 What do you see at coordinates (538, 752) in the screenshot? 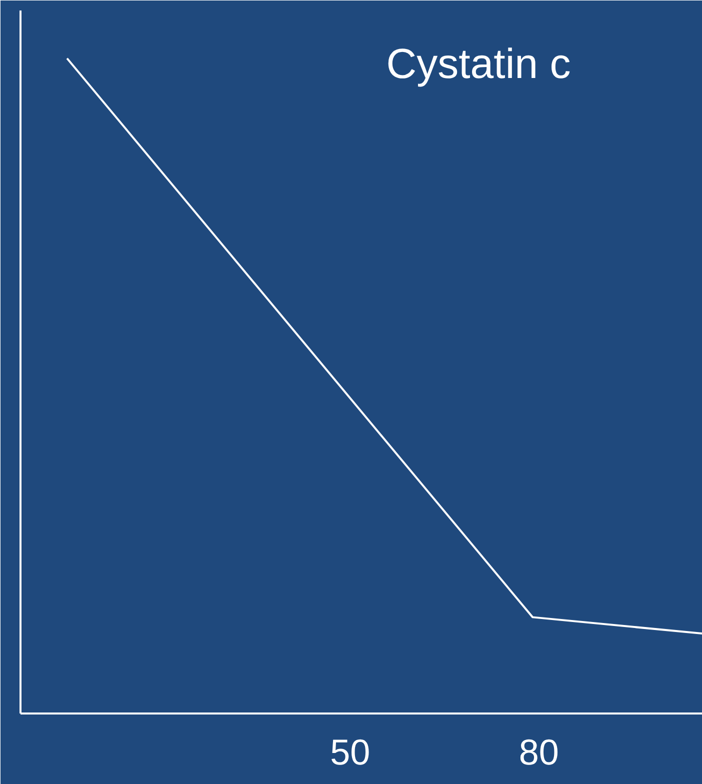
I see `x-tick-label: 80` at bounding box center [538, 752].